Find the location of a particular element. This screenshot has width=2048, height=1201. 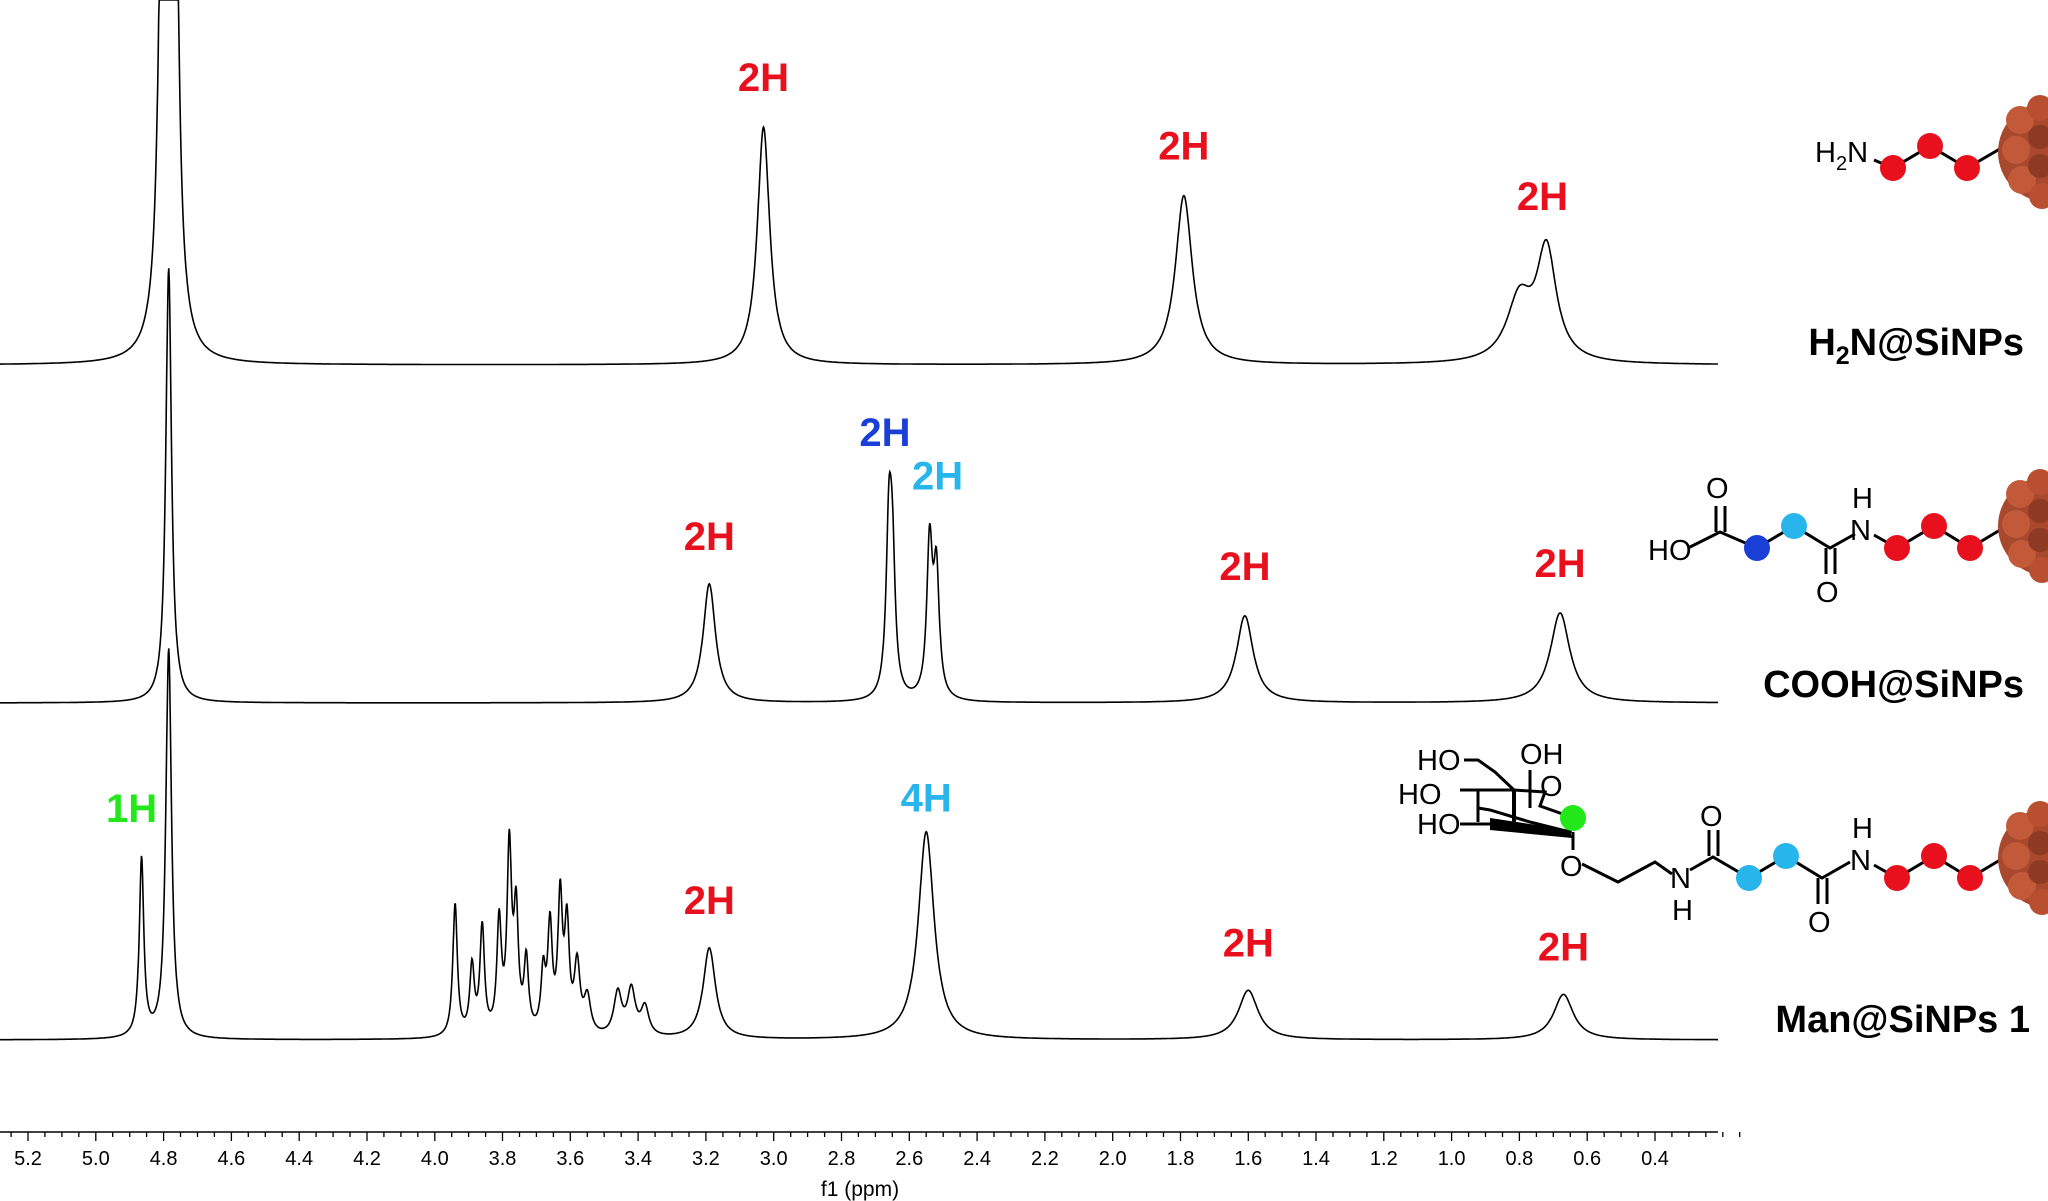

x-tick-label: 1.4 is located at coordinates (1316, 1159).